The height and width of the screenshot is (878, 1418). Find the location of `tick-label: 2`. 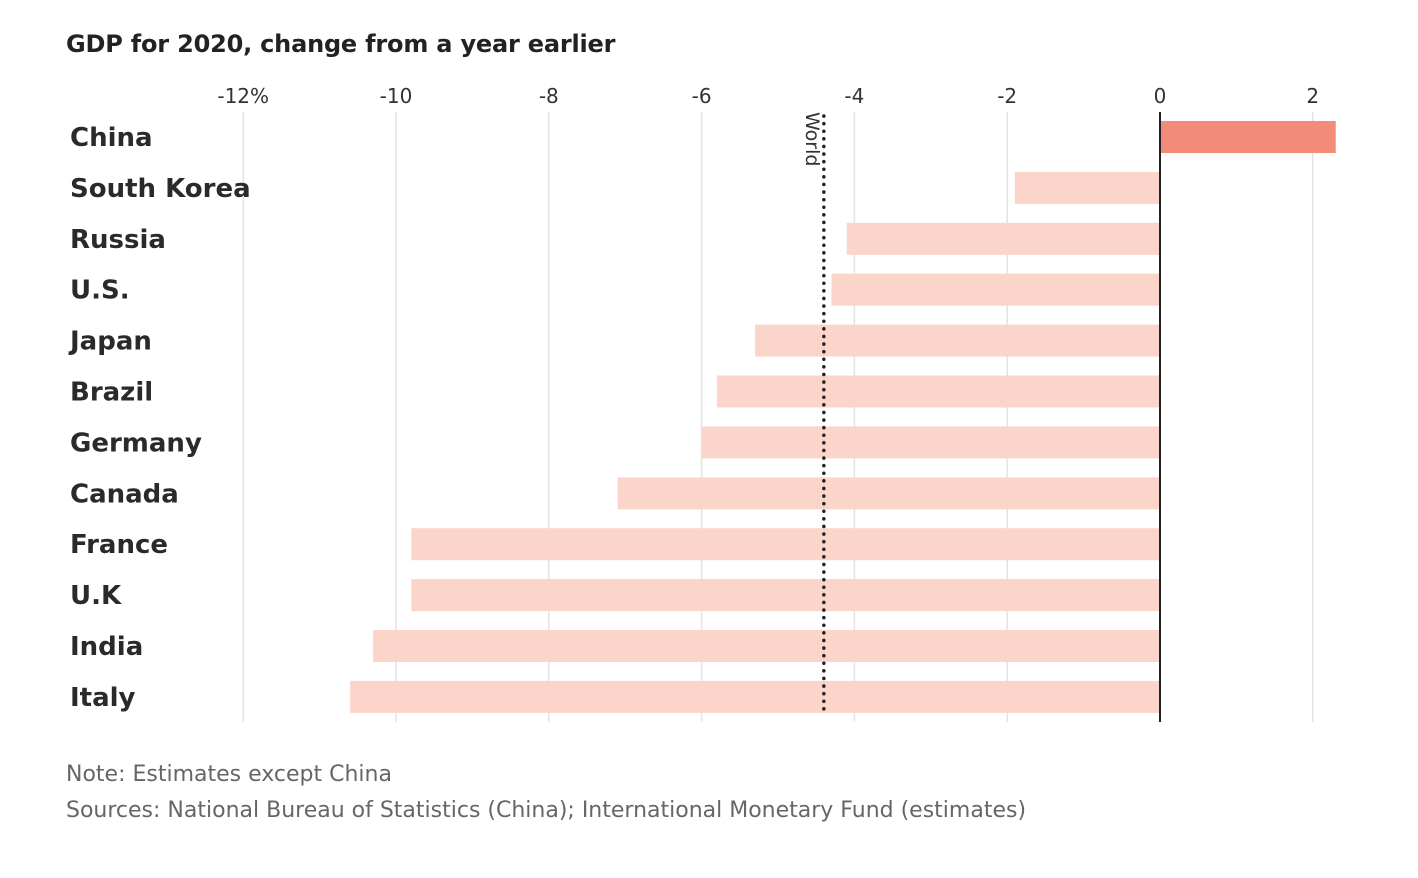

tick-label: 2 is located at coordinates (1312, 96).